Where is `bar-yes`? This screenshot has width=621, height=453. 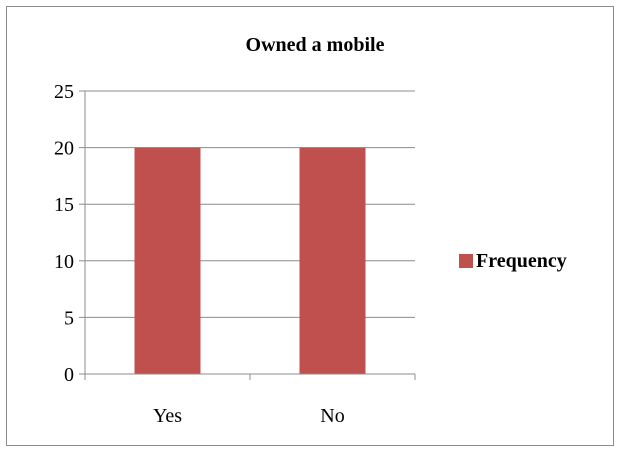
bar-yes is located at coordinates (167, 260).